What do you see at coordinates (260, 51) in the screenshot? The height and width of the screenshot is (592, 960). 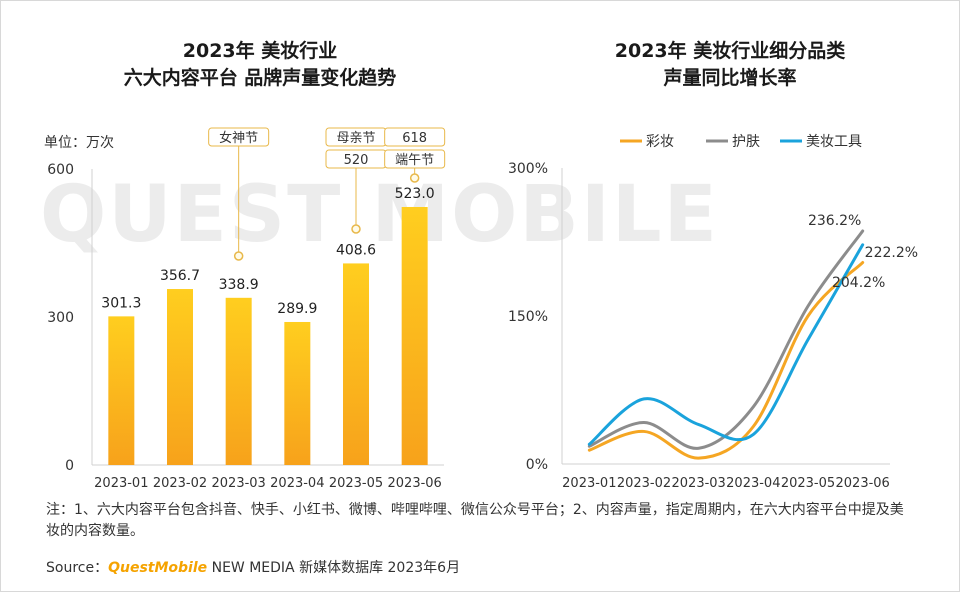 I see `bar-chart-title-line-1: 2023年 美妆行业` at bounding box center [260, 51].